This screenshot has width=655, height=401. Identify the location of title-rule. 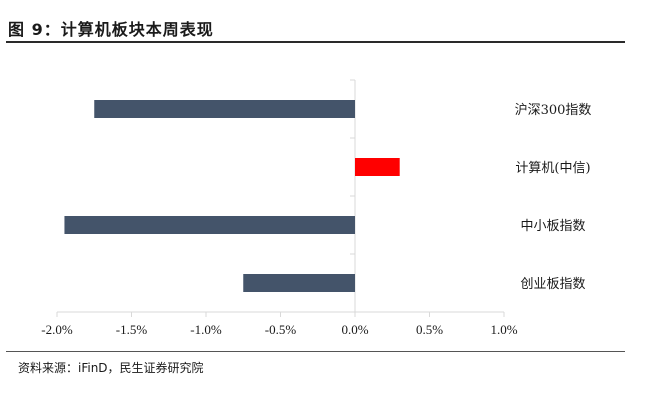
(315, 42).